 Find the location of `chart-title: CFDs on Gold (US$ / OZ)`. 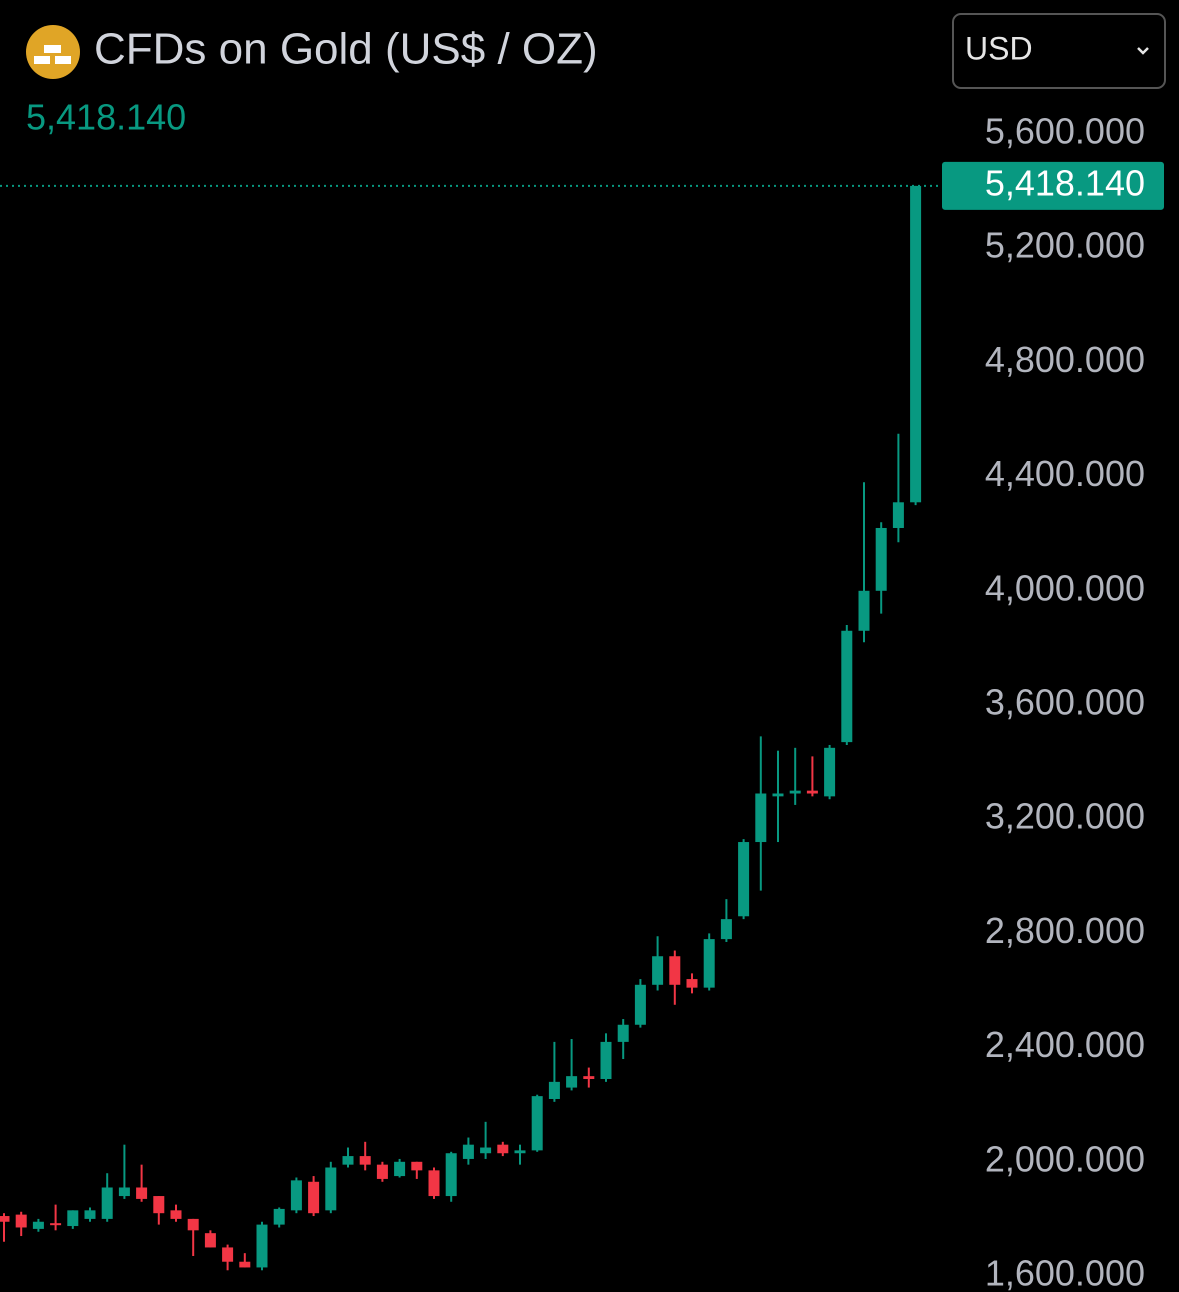

chart-title: CFDs on Gold (US$ / OZ) is located at coordinates (346, 49).